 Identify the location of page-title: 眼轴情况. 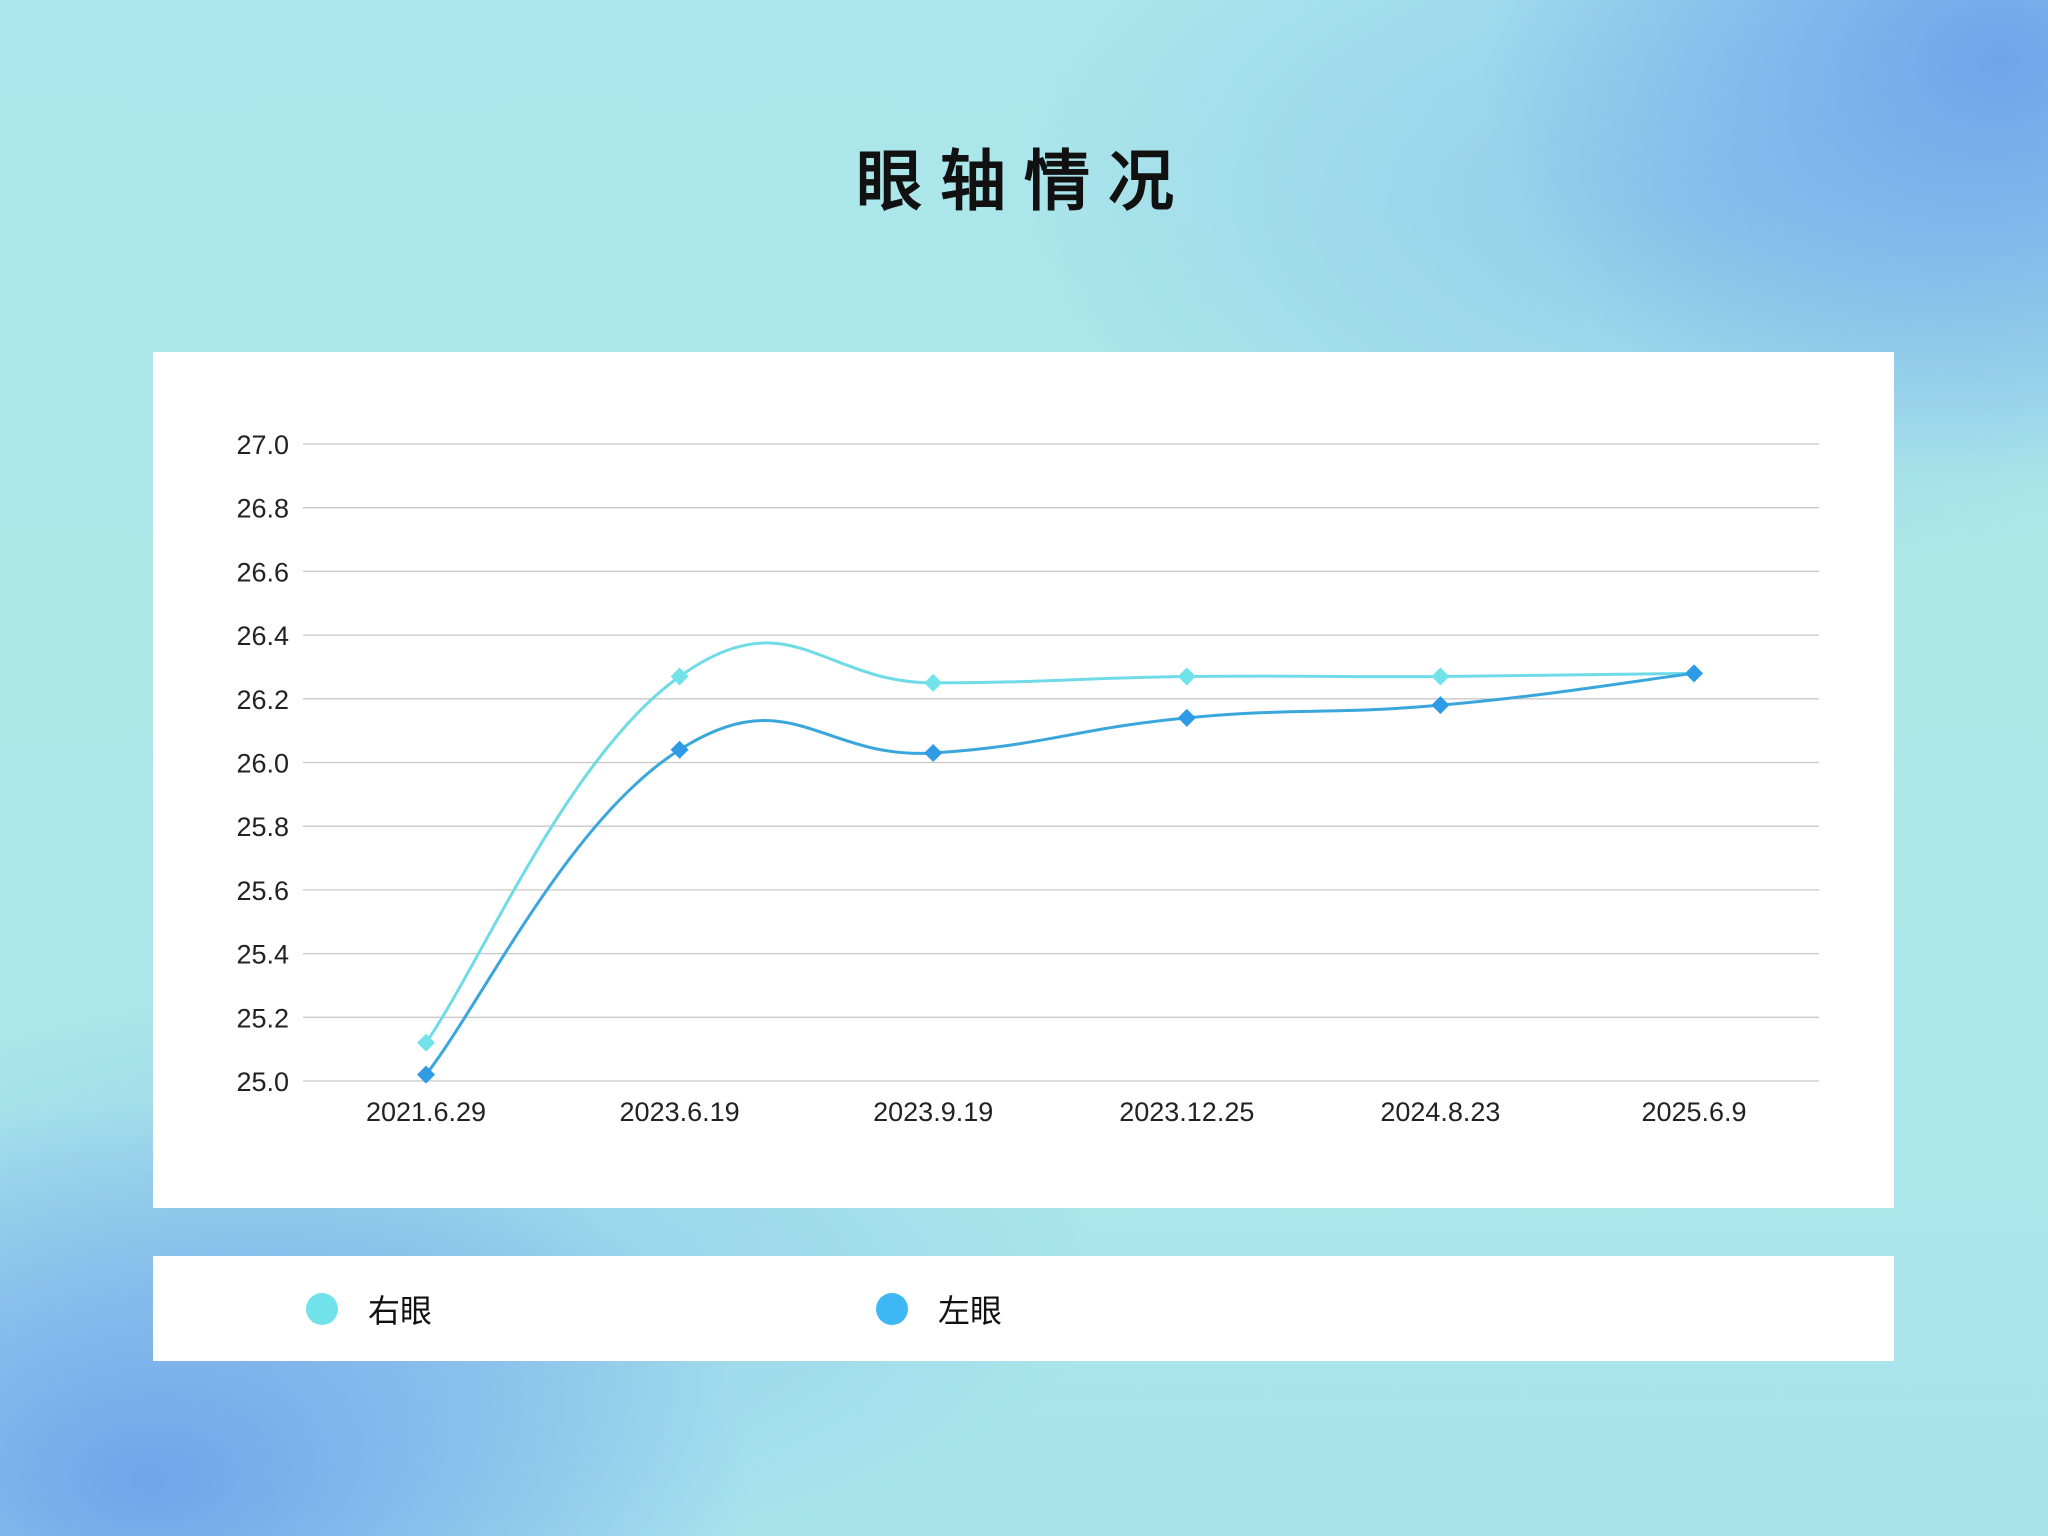
(1024, 181).